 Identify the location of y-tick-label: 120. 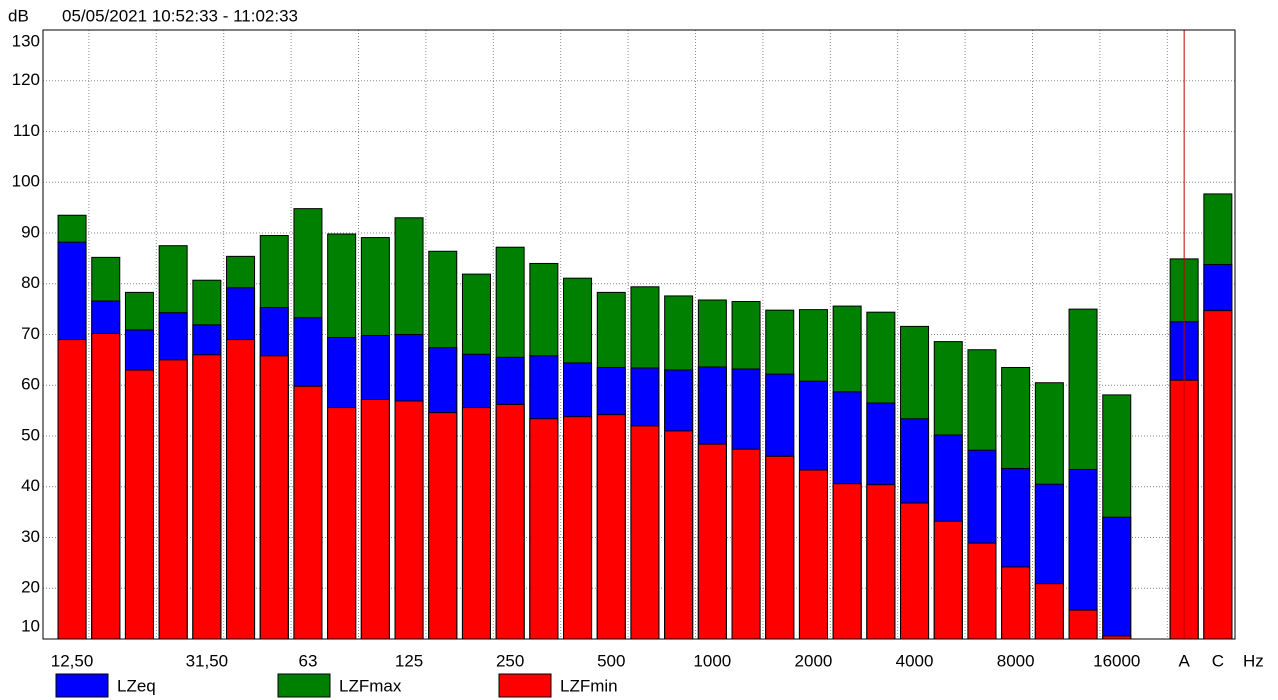
(26, 79).